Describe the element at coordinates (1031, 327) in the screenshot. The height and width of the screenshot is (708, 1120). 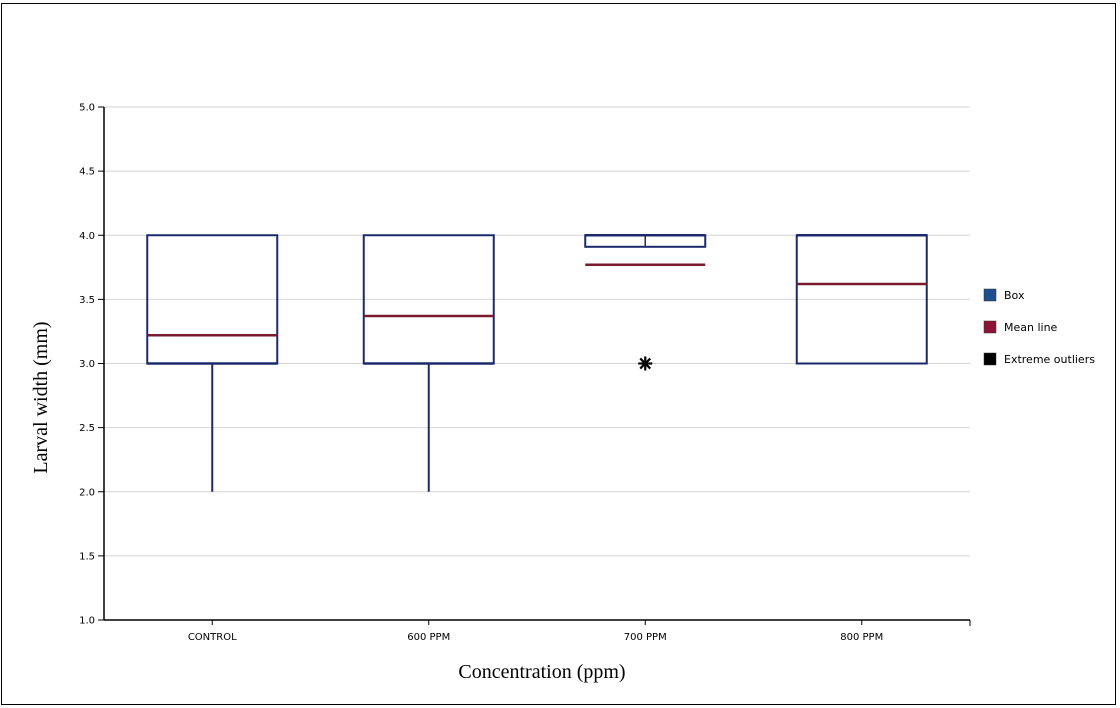
I see `legend-label: Mean line` at that location.